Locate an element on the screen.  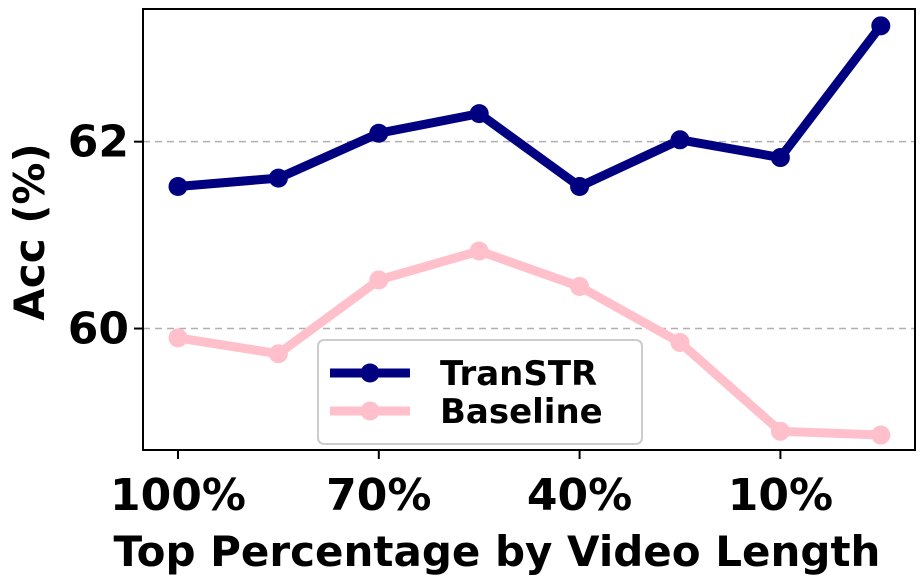
y-tick-label-0: 60 is located at coordinates (98, 329).